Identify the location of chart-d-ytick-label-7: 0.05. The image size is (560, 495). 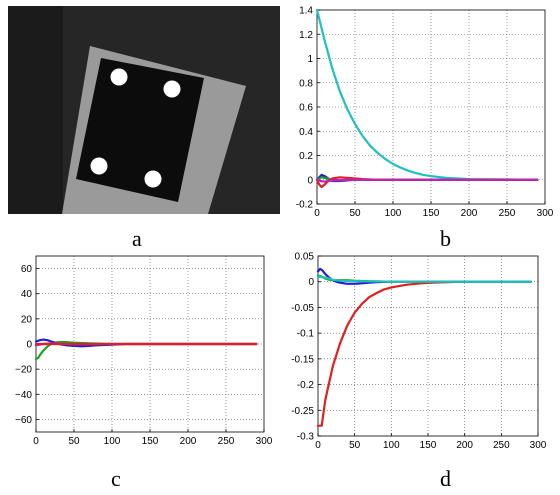
(305, 257).